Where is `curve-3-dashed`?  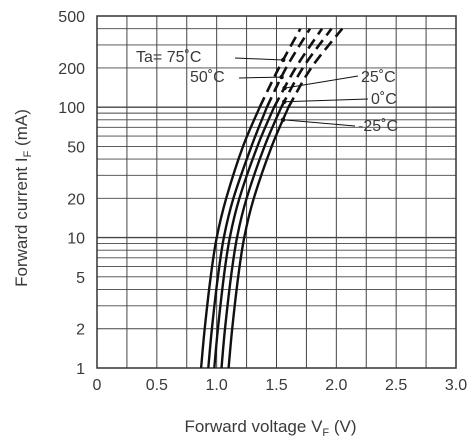
curve-3-dashed is located at coordinates (306, 67).